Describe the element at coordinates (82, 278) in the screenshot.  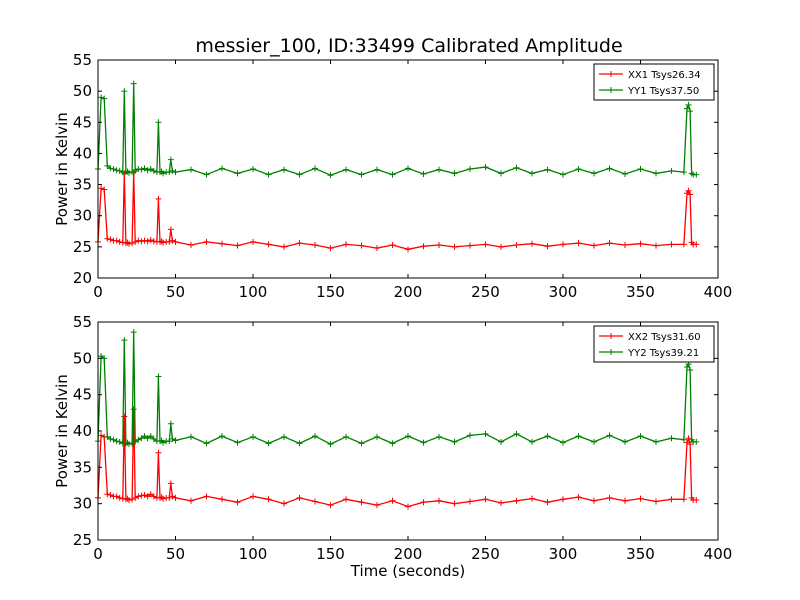
I see `y-tick-label: 20` at that location.